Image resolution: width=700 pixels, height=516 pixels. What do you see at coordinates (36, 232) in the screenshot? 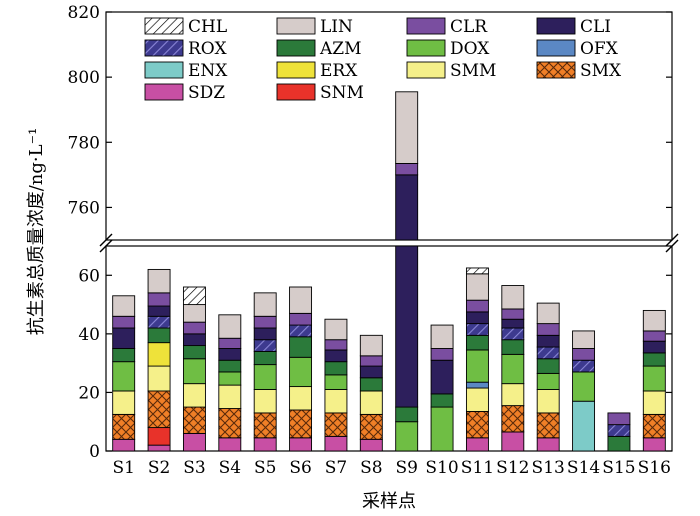
I see `y-axis-label: 抗生素总质量浓度/ng·L⁻¹` at bounding box center [36, 232].